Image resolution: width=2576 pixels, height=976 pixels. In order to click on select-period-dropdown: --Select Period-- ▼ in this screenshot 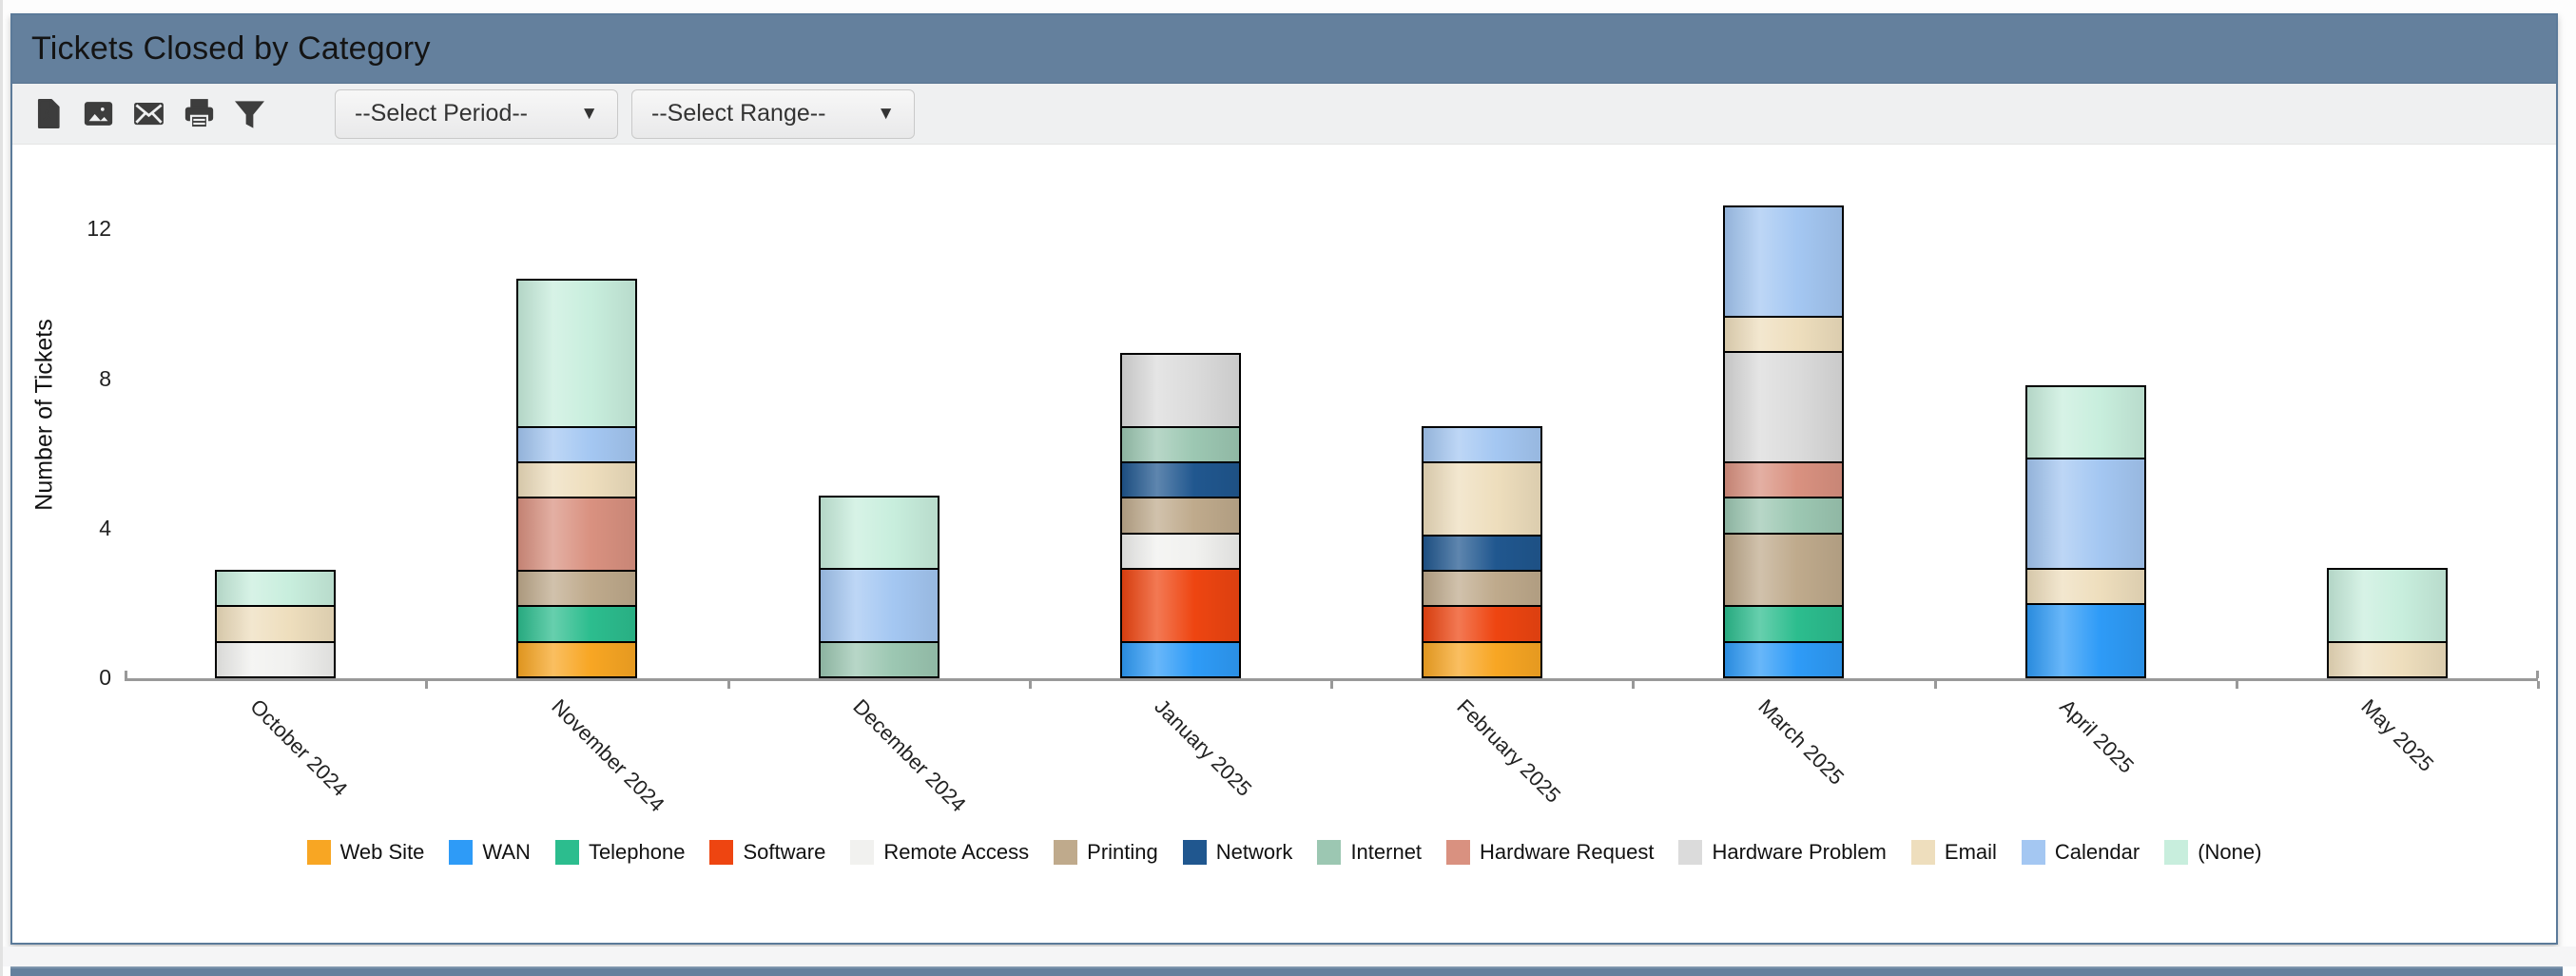, I will do `click(476, 113)`.